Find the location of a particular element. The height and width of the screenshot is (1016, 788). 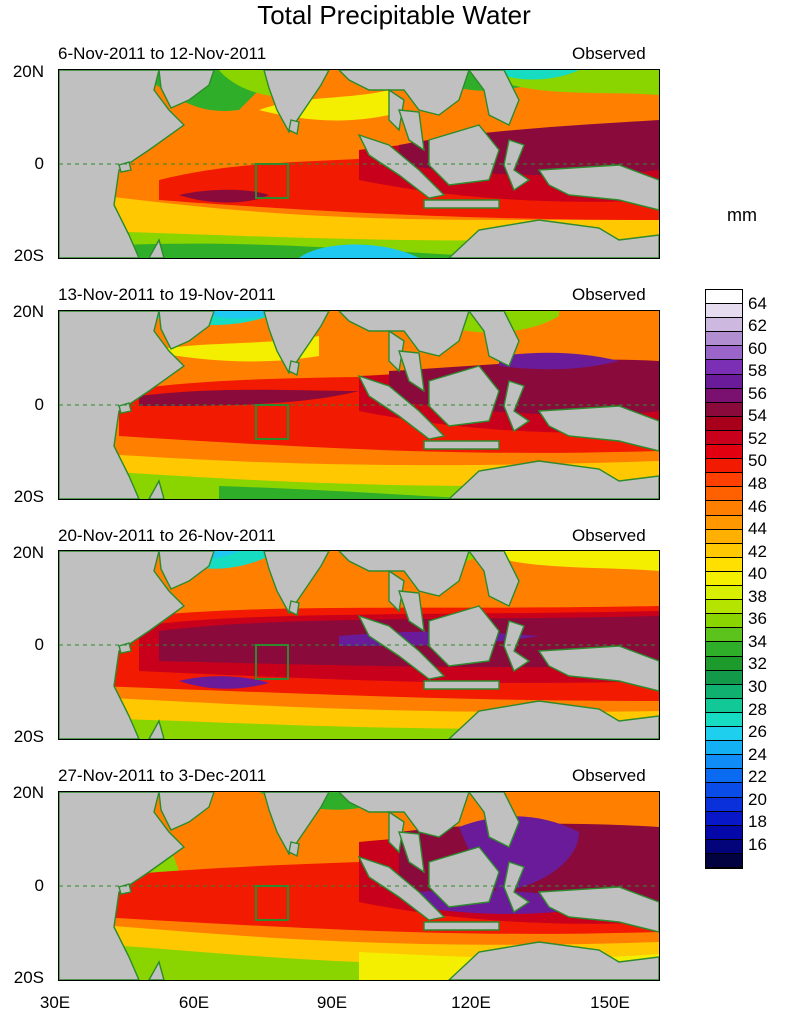

colorbar-tick-label: 24 is located at coordinates (757, 754).